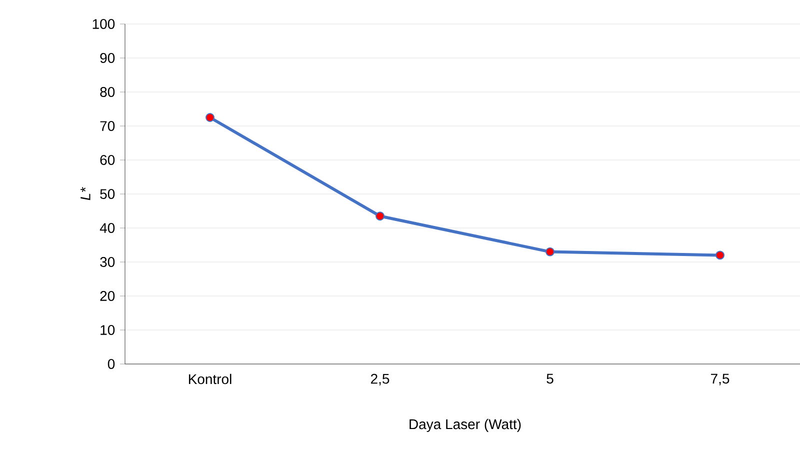 Image resolution: width=800 pixels, height=464 pixels. What do you see at coordinates (380, 380) in the screenshot?
I see `x-tick-label: 2,5` at bounding box center [380, 380].